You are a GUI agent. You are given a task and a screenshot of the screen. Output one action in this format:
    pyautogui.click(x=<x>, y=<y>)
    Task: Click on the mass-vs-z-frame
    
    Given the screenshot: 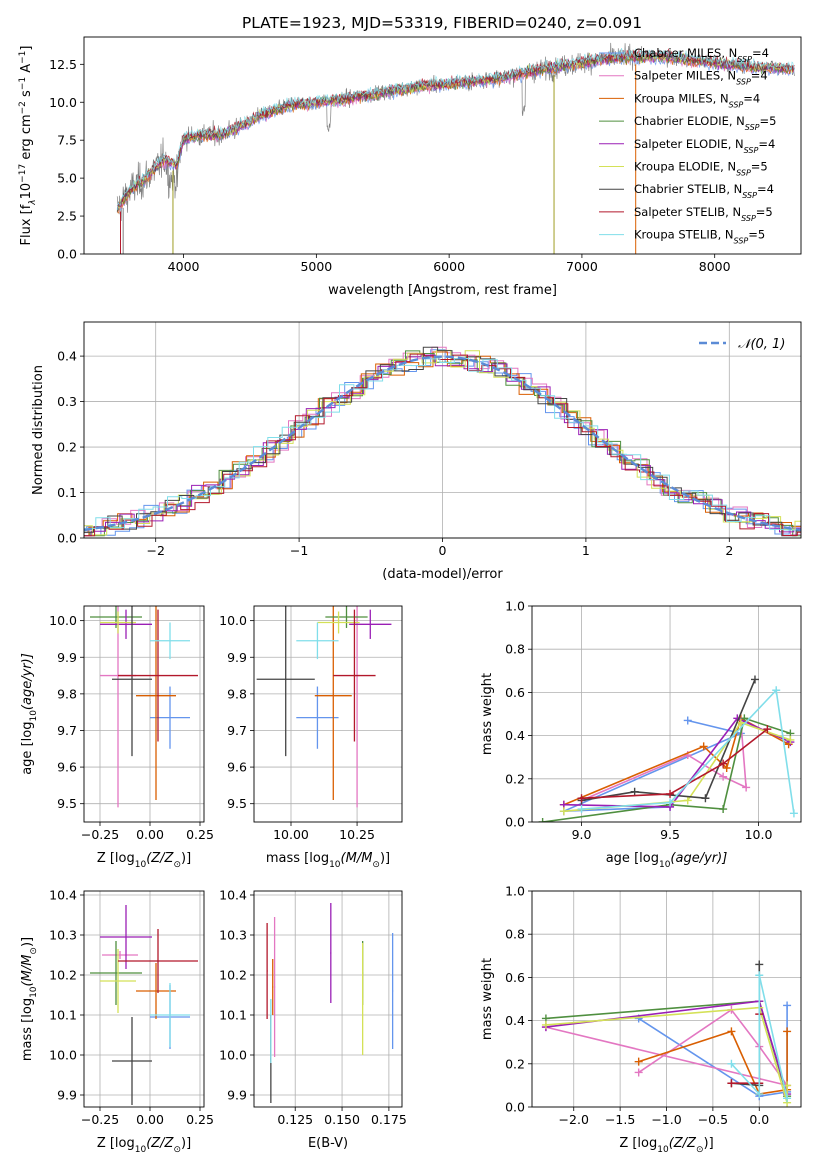 What is the action you would take?
    pyautogui.click(x=144, y=999)
    